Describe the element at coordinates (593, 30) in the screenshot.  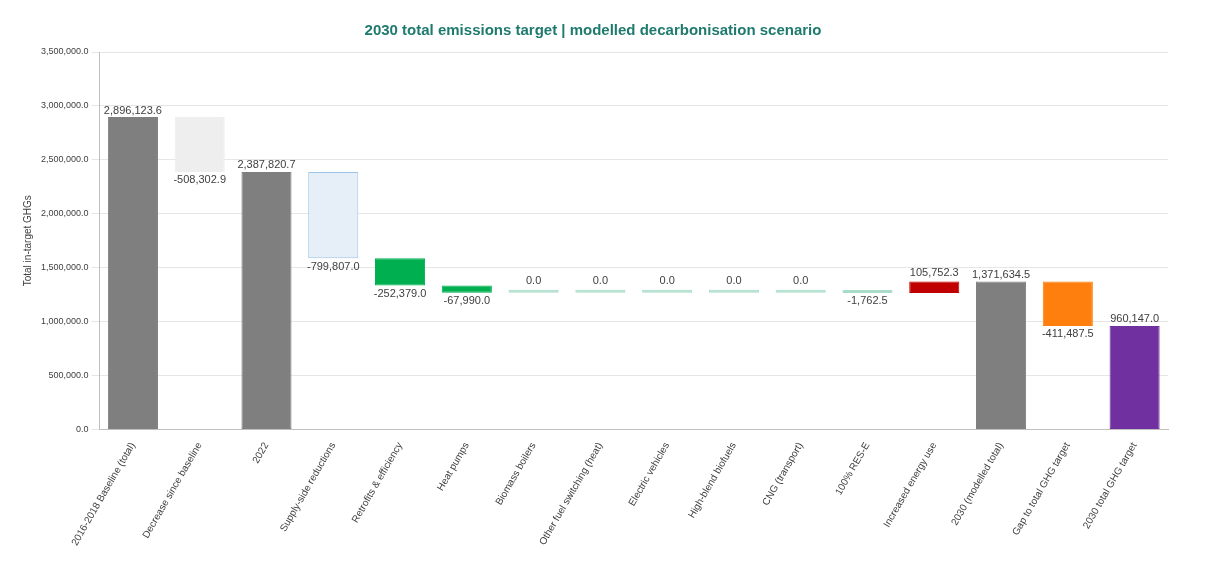
I see `chart-title: 2030 total emissions target | modelled decarbonisation scenario` at that location.